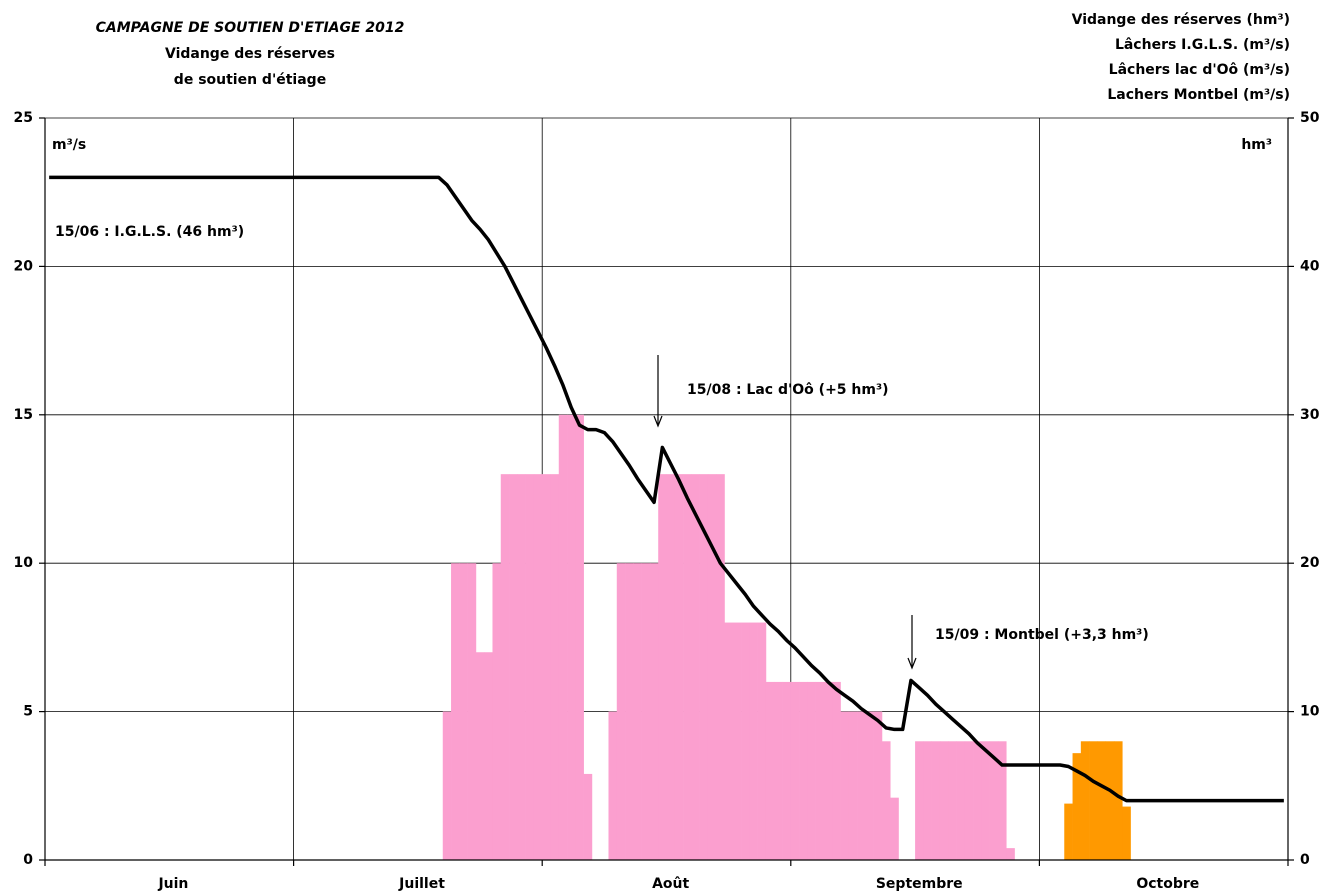 The height and width of the screenshot is (896, 1330). Describe the element at coordinates (1198, 95) in the screenshot. I see `legend-entry: Lachers Montbel (m³/s)` at that location.